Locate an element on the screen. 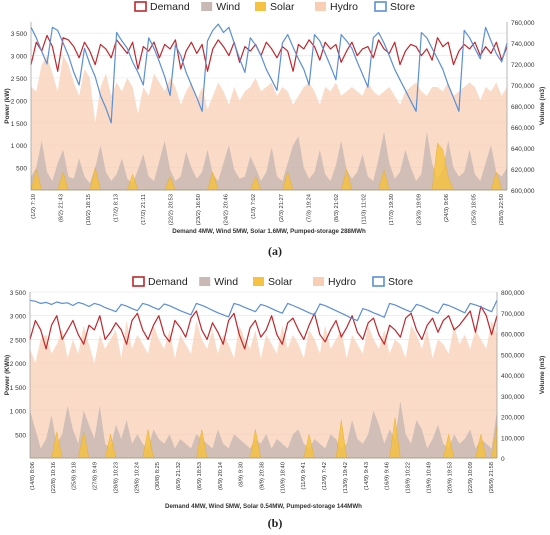 This screenshot has width=550, height=535. chart-b-x-tick-label: (6/9) 18:53 is located at coordinates (200, 476).